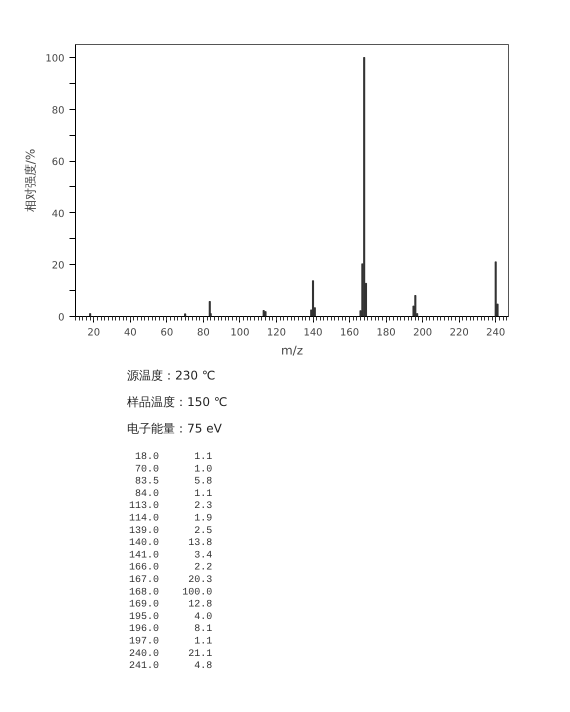 The height and width of the screenshot is (712, 570). I want to click on text: 169.0, so click(144, 605).